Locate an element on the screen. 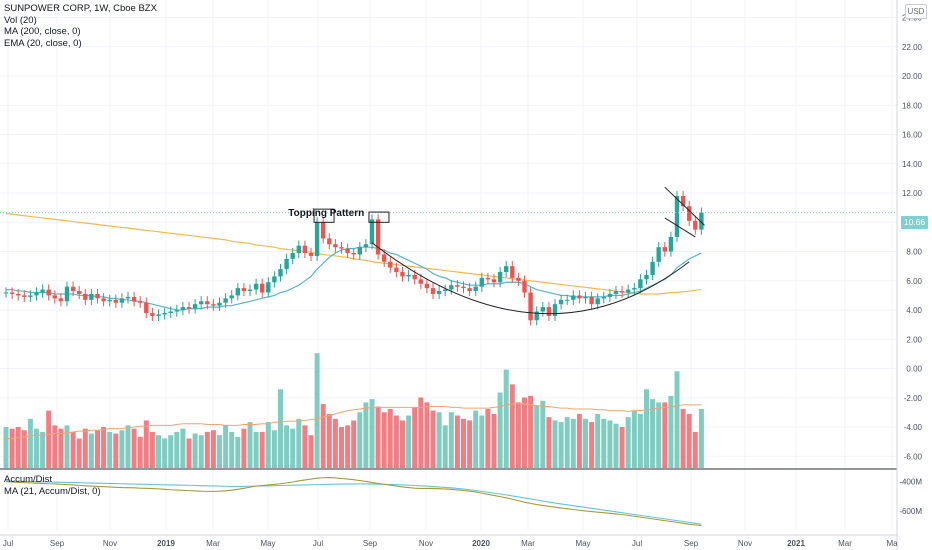 The image size is (932, 550). currency-button: USD is located at coordinates (916, 11).